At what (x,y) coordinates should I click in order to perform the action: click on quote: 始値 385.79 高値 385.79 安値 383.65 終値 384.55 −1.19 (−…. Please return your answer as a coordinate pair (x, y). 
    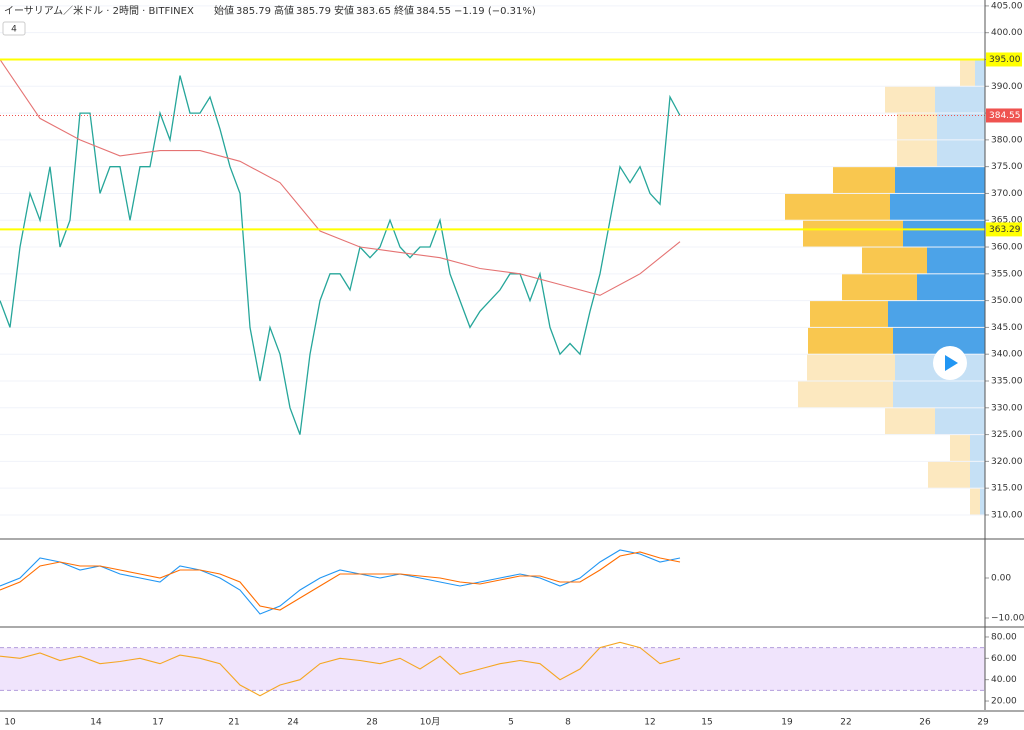
    Looking at the image, I should click on (375, 10).